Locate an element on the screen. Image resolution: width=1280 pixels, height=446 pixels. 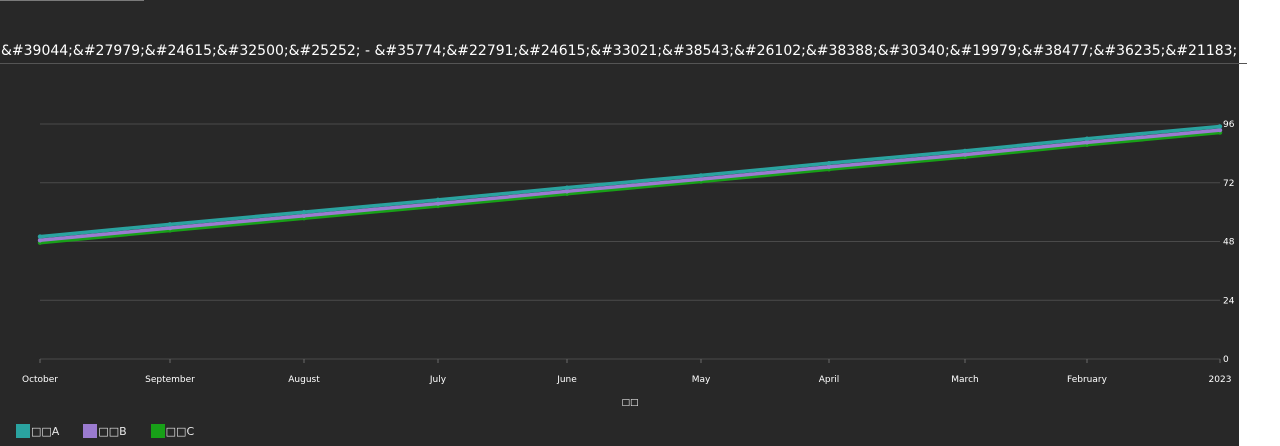
legend: □□A □□B □□C is located at coordinates (105, 431).